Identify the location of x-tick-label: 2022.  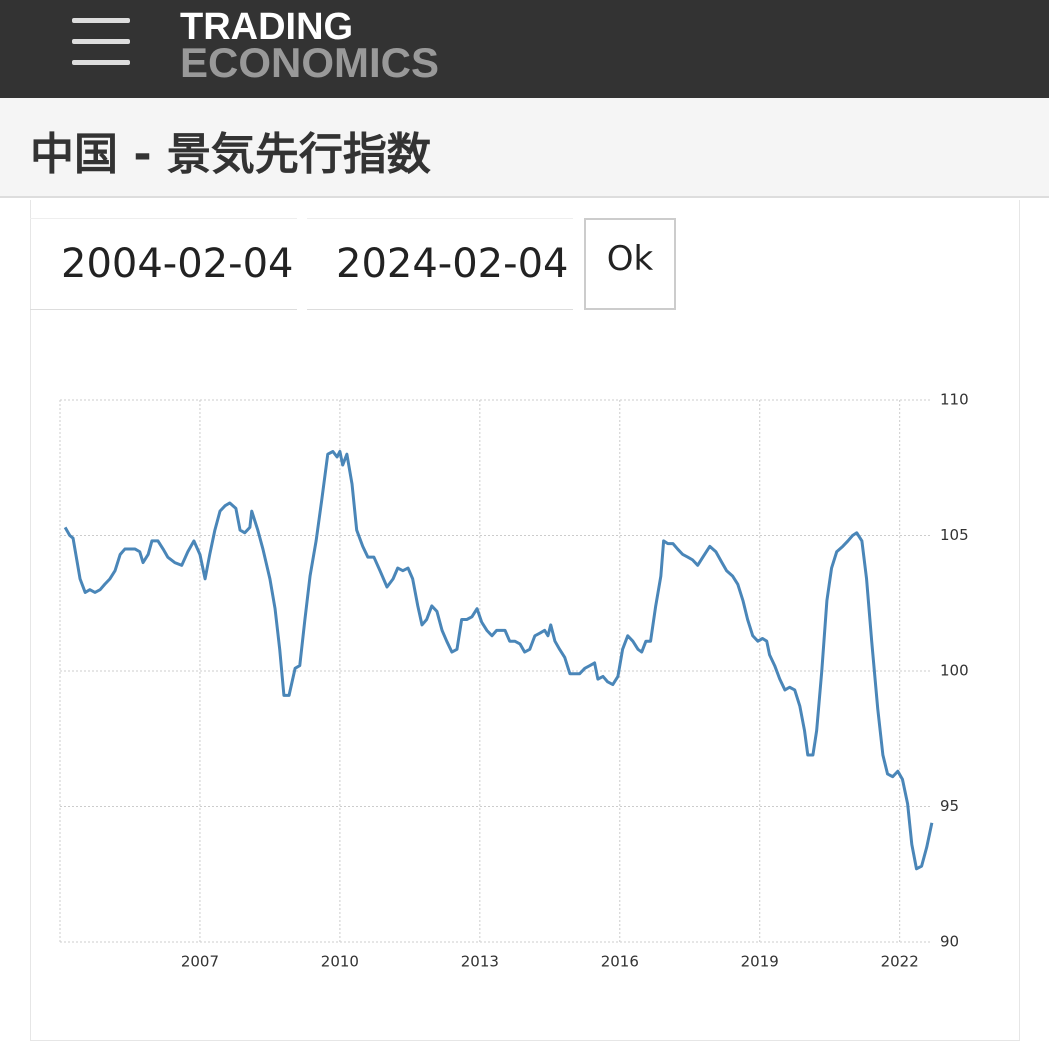
(900, 962).